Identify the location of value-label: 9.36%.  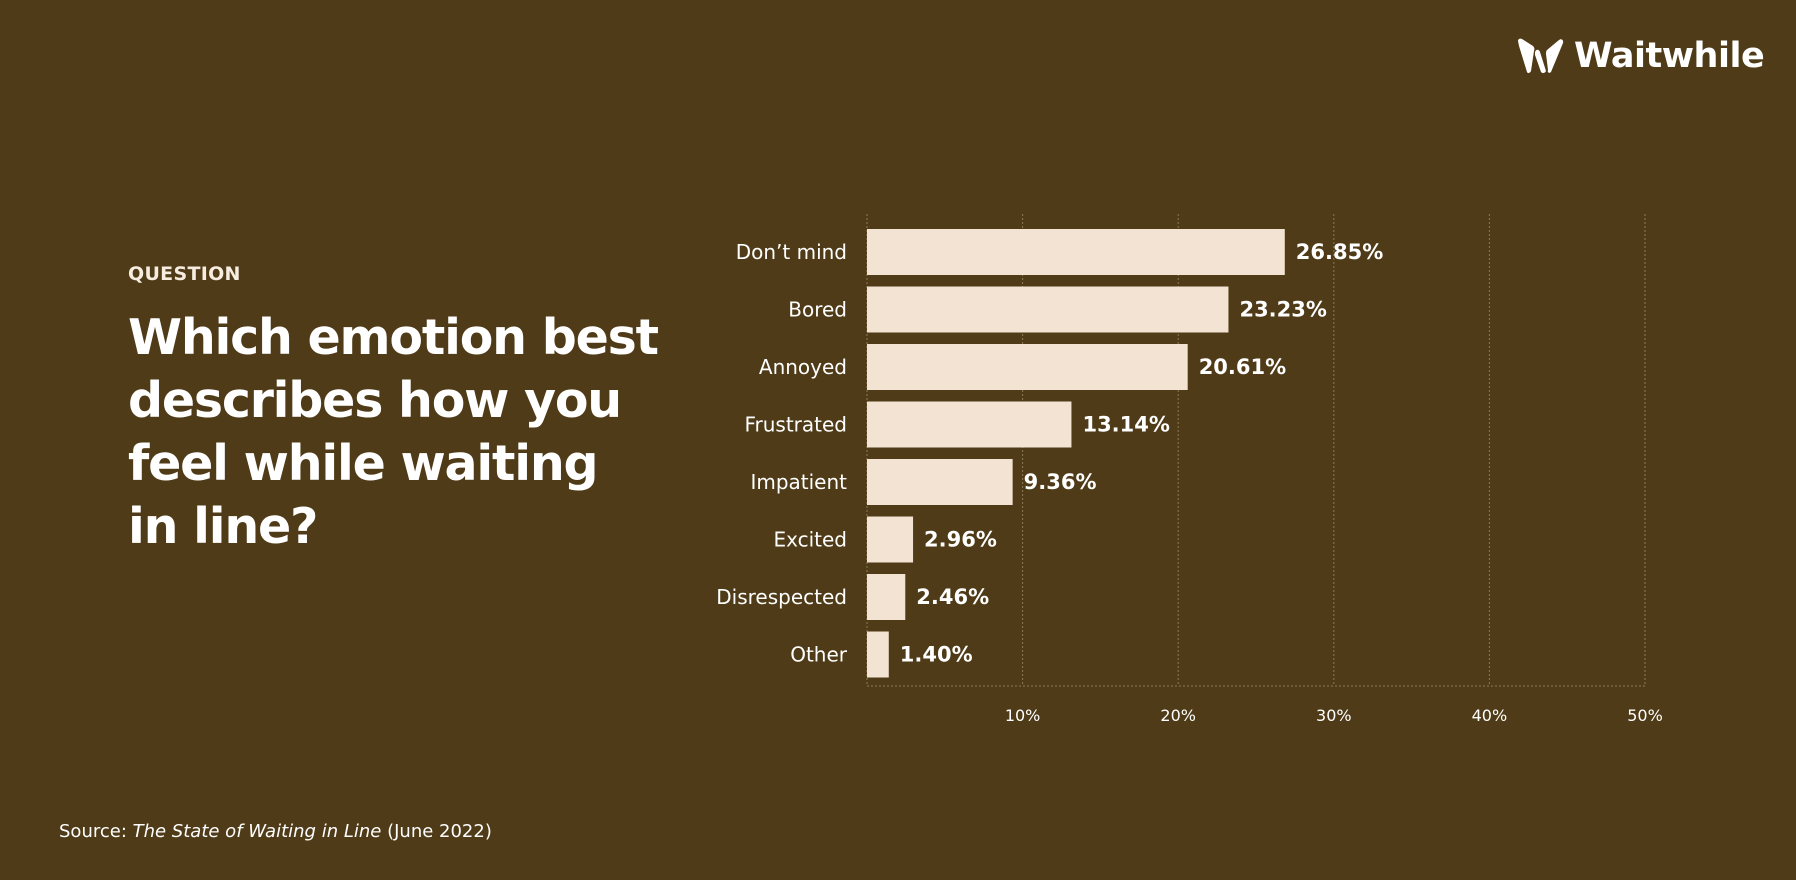
(1060, 482).